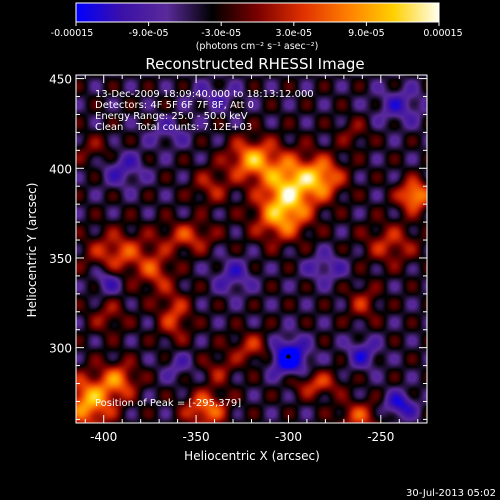  Describe the element at coordinates (294, 33) in the screenshot. I see `colorbar-tick-label: 3.0e-05` at that location.